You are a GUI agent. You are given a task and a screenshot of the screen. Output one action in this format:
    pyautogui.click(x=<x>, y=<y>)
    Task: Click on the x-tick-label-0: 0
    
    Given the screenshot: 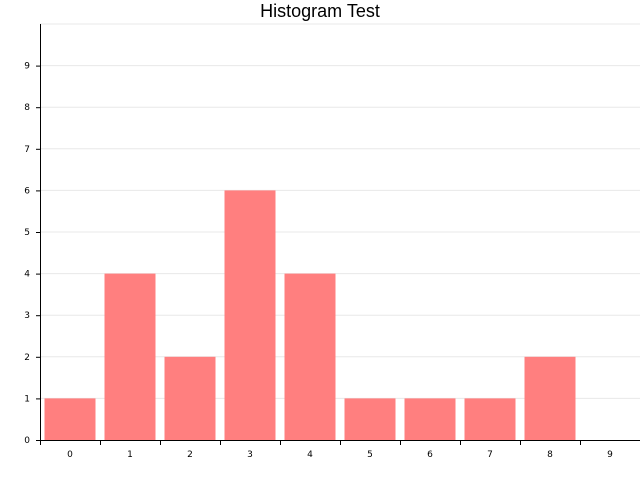 What is the action you would take?
    pyautogui.click(x=70, y=455)
    